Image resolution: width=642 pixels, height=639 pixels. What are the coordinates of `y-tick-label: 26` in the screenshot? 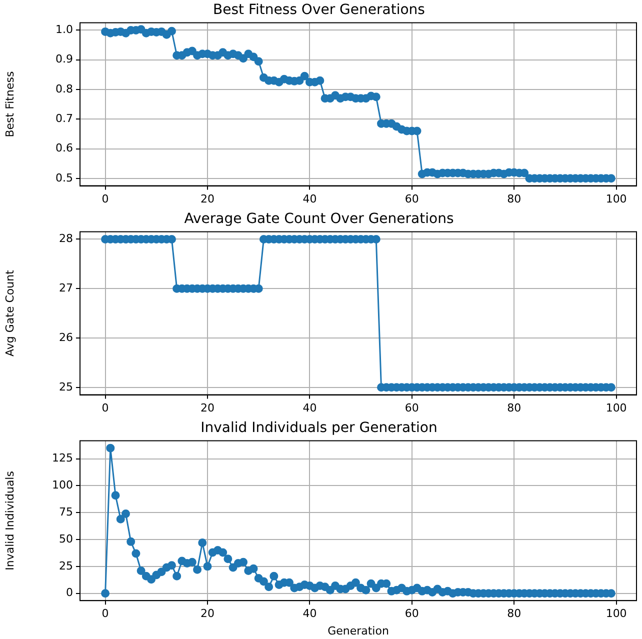 It's located at (66, 337).